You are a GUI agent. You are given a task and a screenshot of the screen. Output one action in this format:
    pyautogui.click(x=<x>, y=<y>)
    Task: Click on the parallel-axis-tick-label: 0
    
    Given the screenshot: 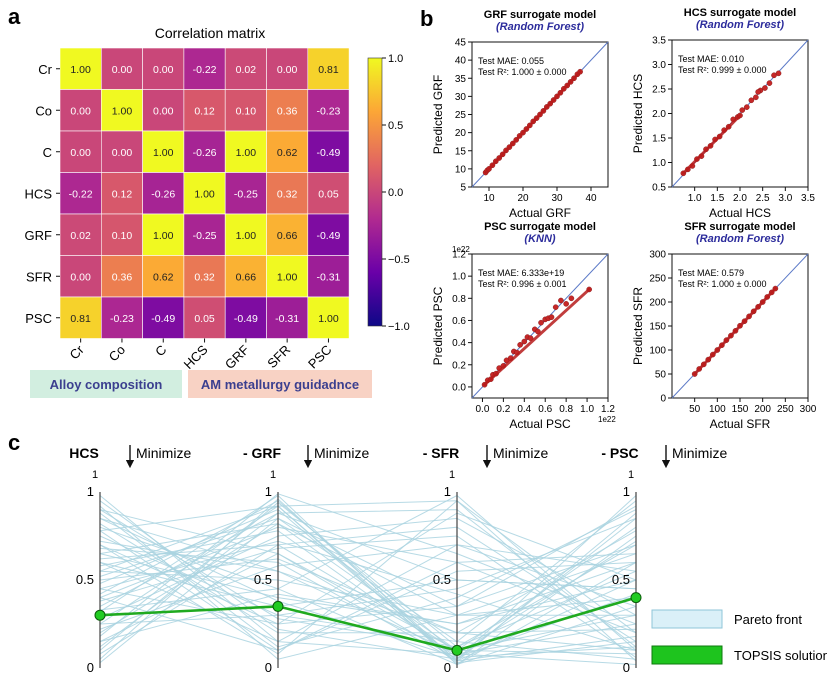 What is the action you would take?
    pyautogui.click(x=626, y=667)
    